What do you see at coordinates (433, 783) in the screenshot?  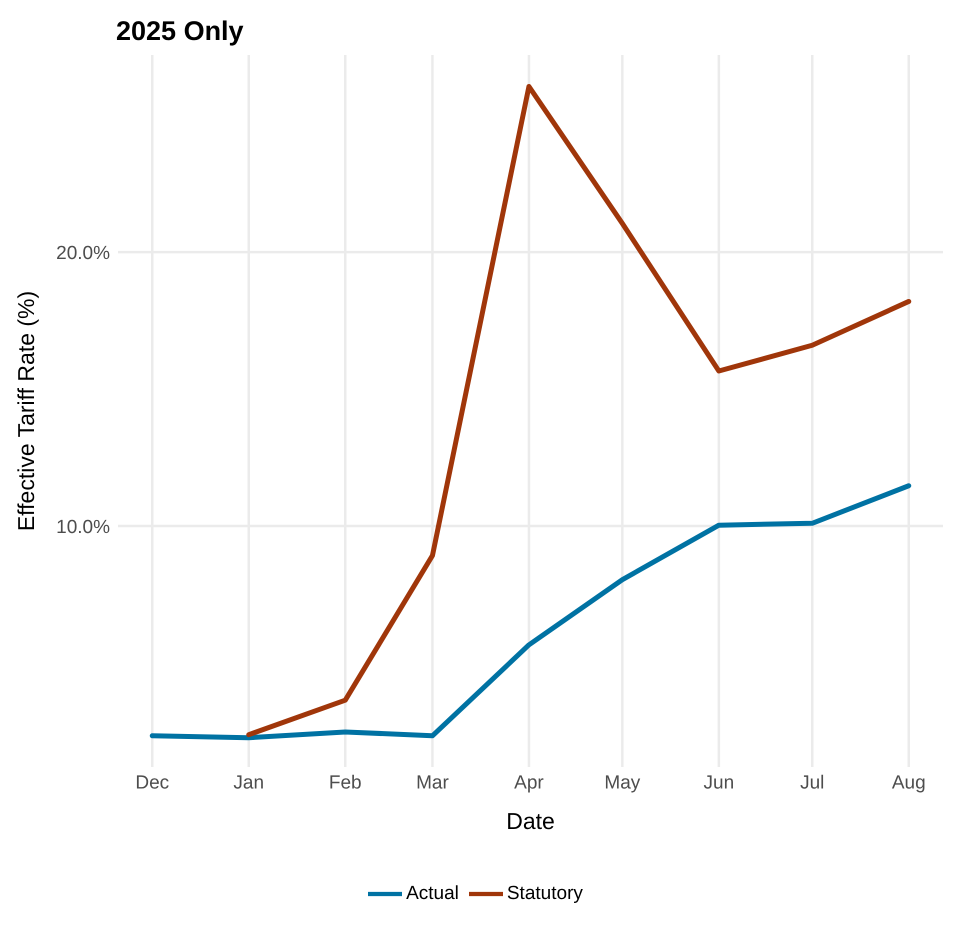 I see `x-tick-label: Mar` at bounding box center [433, 783].